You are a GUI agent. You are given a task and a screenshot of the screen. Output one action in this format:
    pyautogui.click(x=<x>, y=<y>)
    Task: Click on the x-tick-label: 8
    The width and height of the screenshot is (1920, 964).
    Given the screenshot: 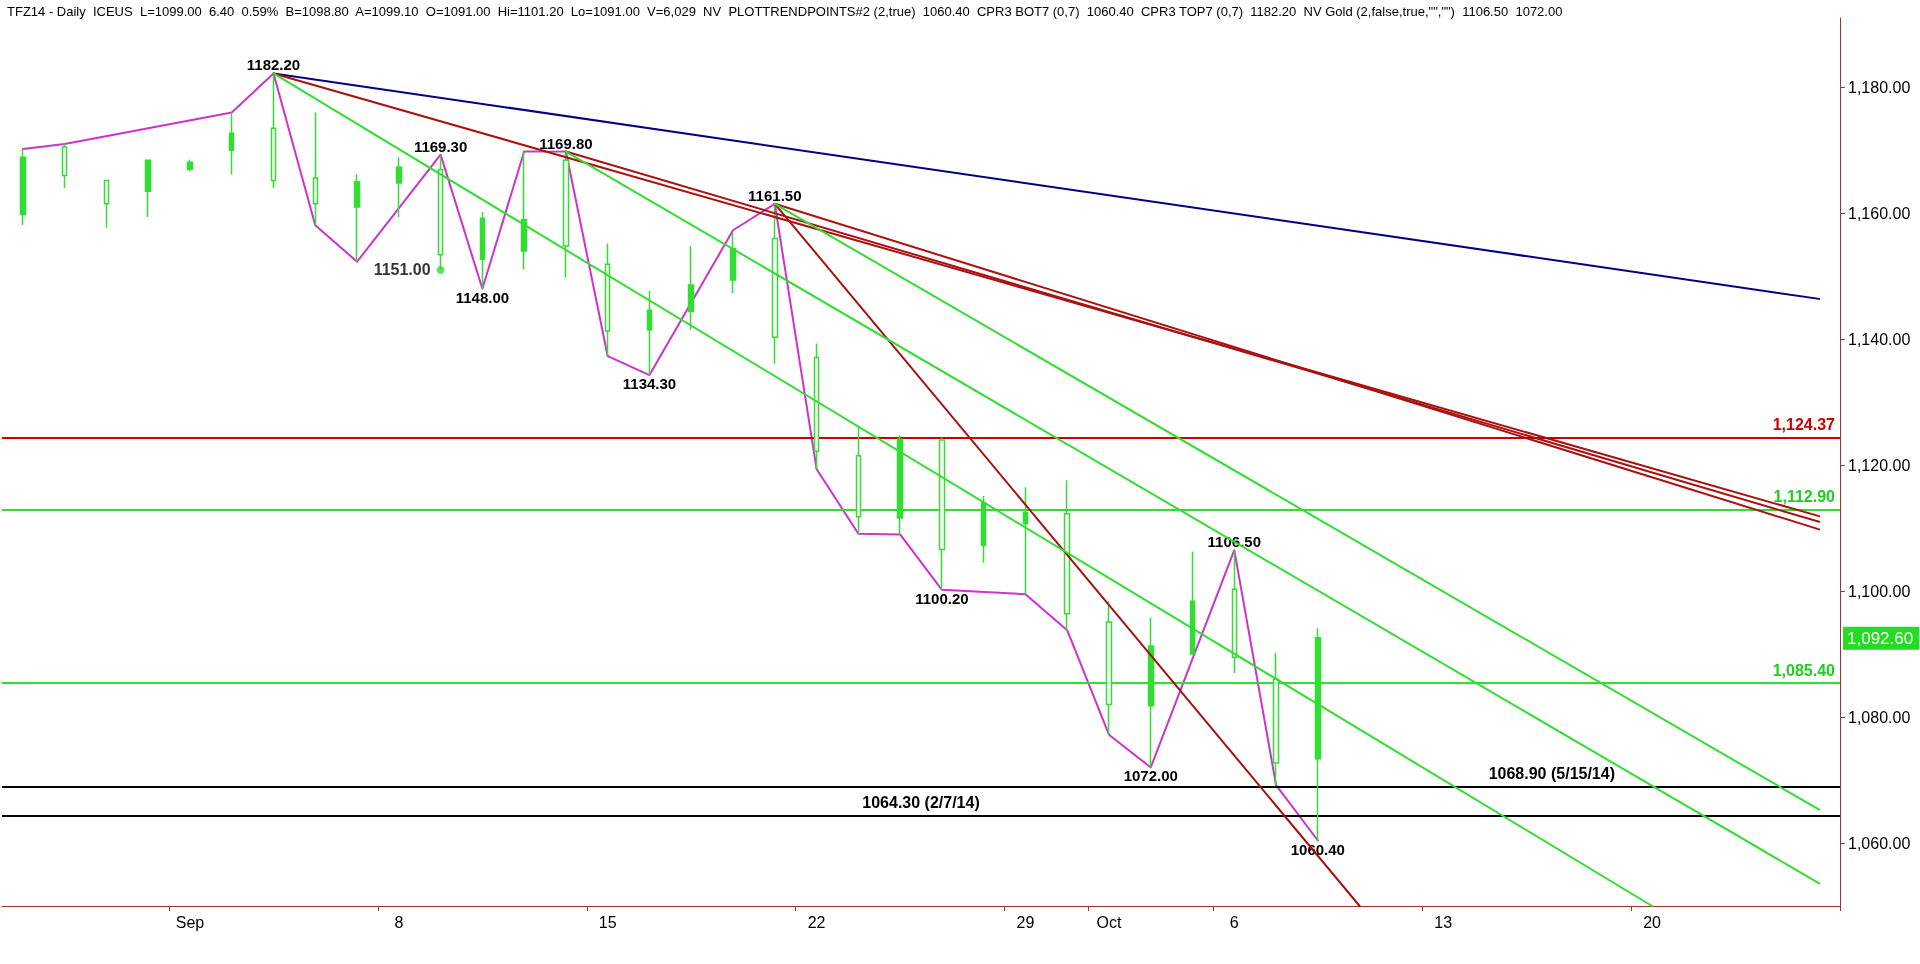 What is the action you would take?
    pyautogui.click(x=399, y=922)
    